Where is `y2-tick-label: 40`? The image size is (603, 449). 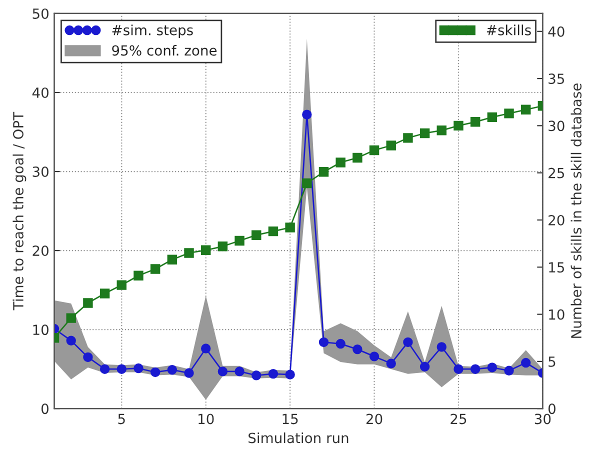 y2-tick-label: 40 is located at coordinates (556, 31).